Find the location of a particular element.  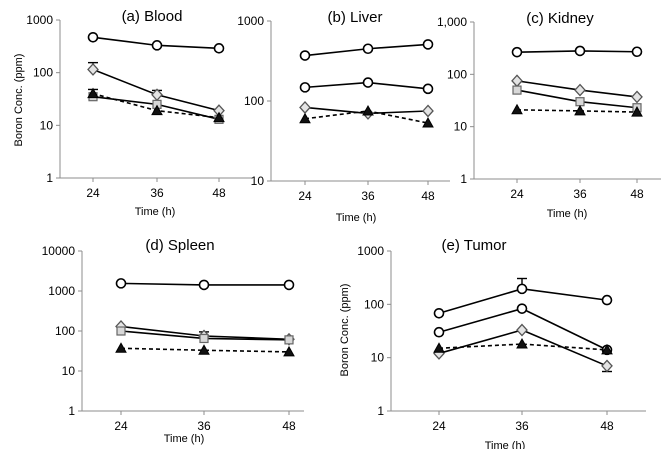

panel-title: (b) Liver is located at coordinates (354, 17).